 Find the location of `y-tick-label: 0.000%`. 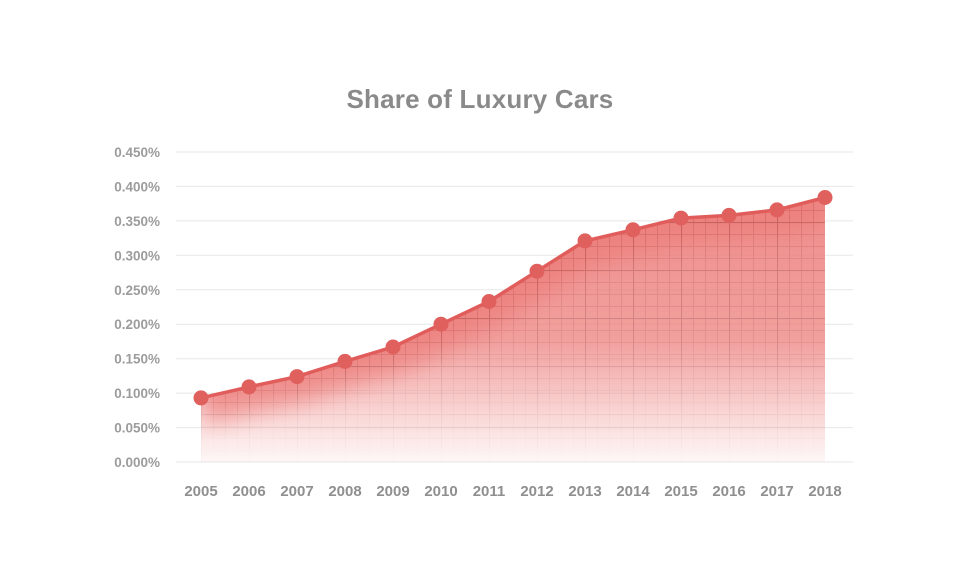

y-tick-label: 0.000% is located at coordinates (137, 462).